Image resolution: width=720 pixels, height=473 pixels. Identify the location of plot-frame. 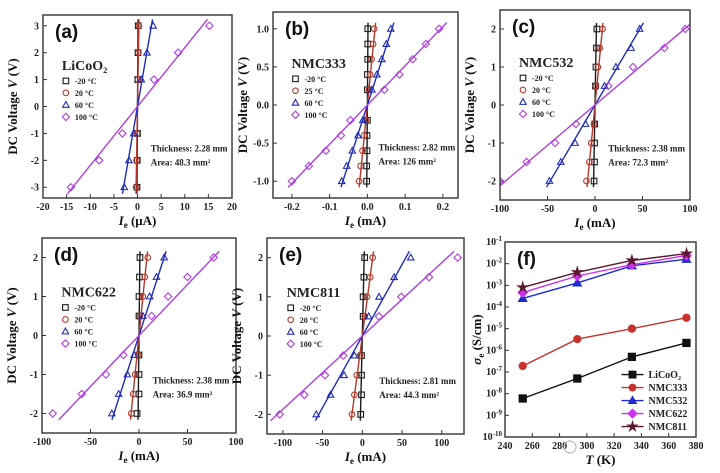
(137, 106).